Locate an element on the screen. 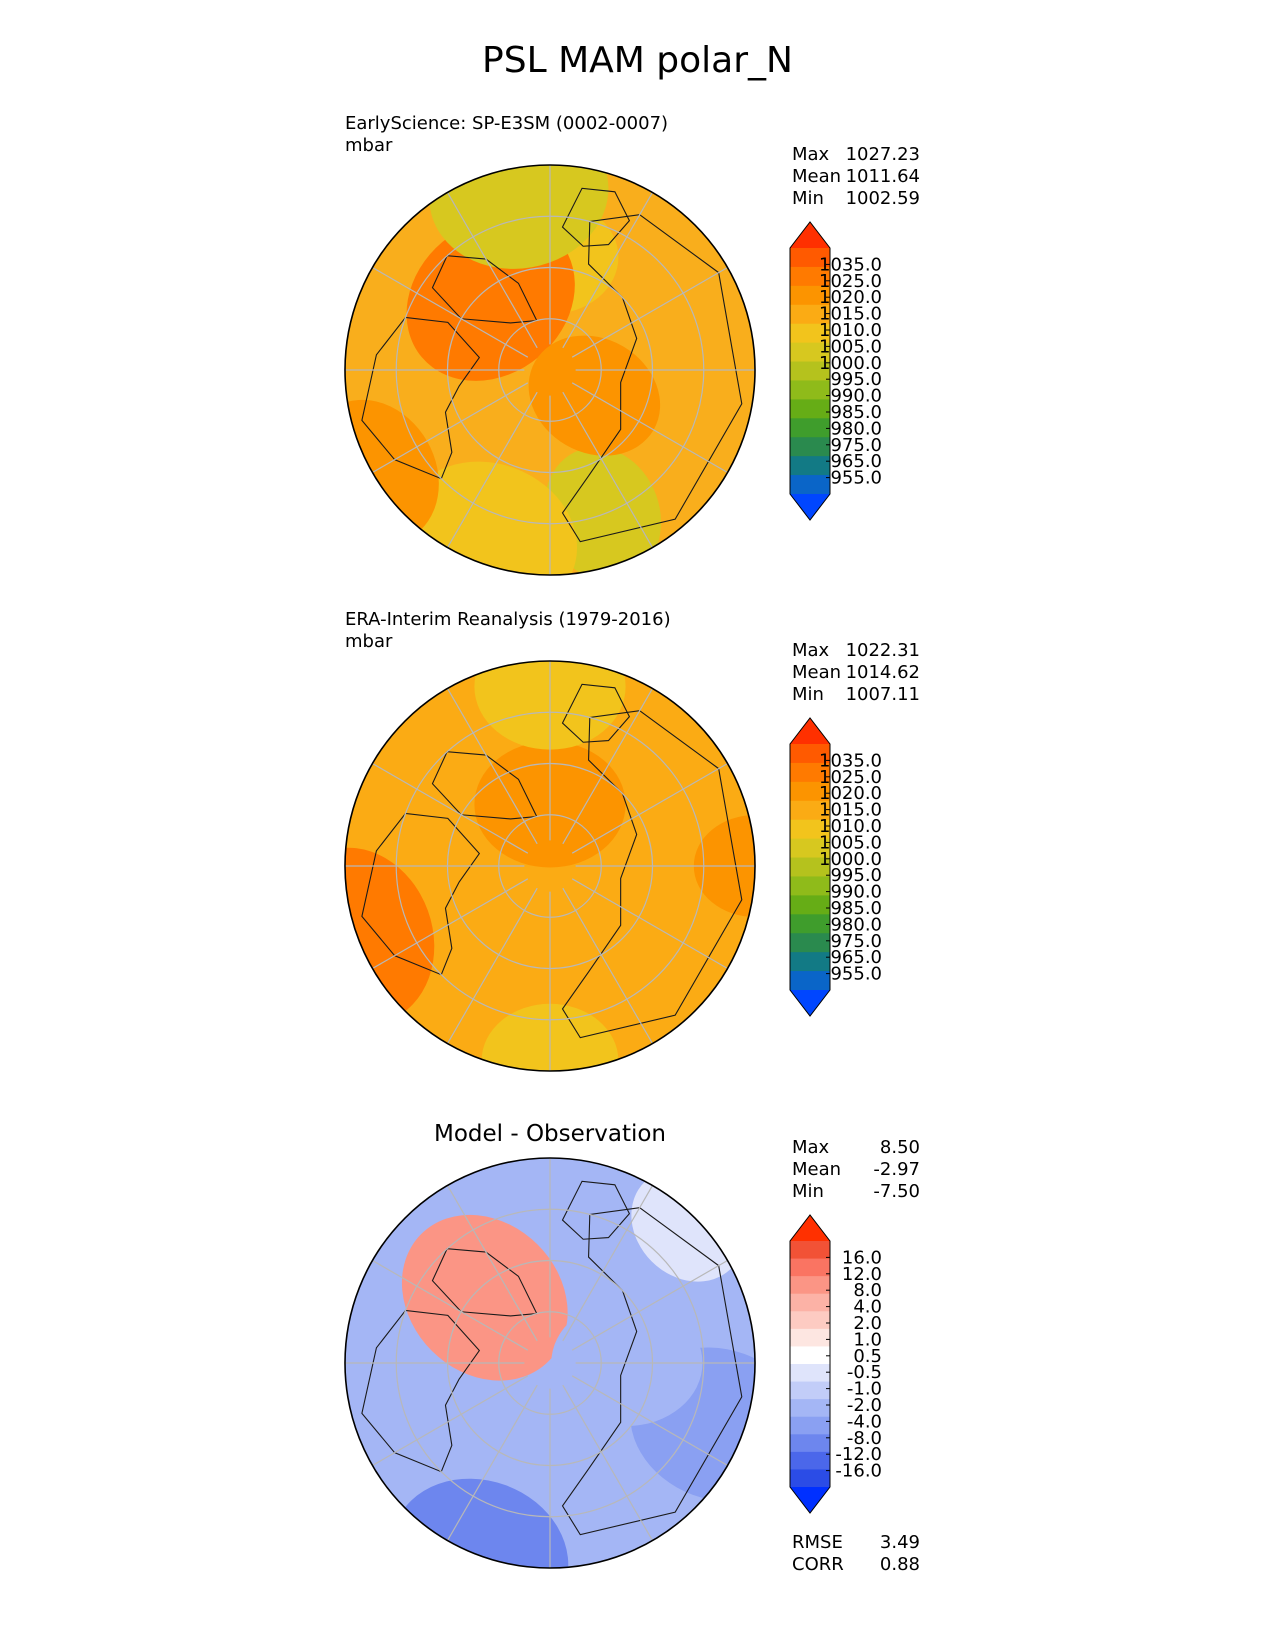 Image resolution: width=1275 pixels, height=1650 pixels. panel1-units: mbar is located at coordinates (369, 145).